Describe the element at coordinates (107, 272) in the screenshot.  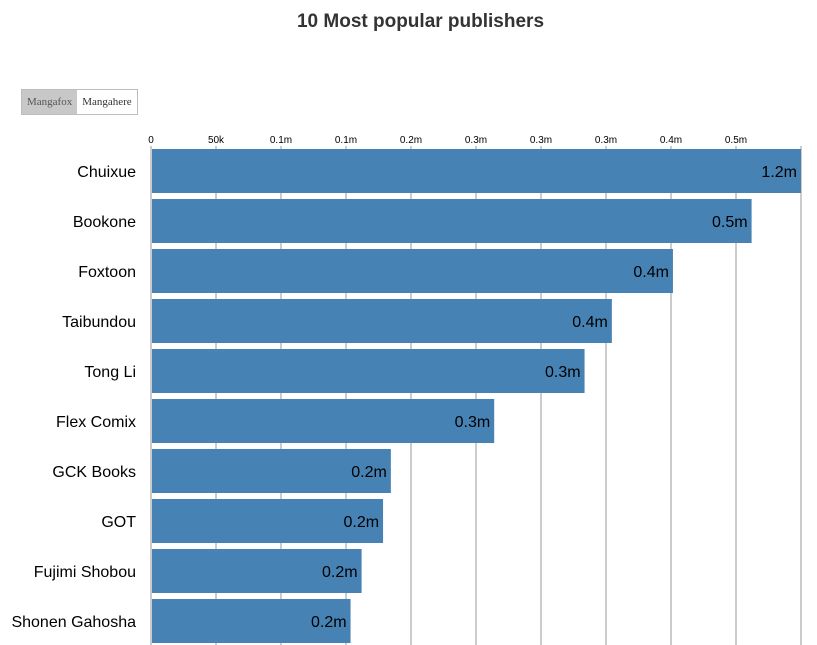
I see `category-label: Foxtoon` at that location.